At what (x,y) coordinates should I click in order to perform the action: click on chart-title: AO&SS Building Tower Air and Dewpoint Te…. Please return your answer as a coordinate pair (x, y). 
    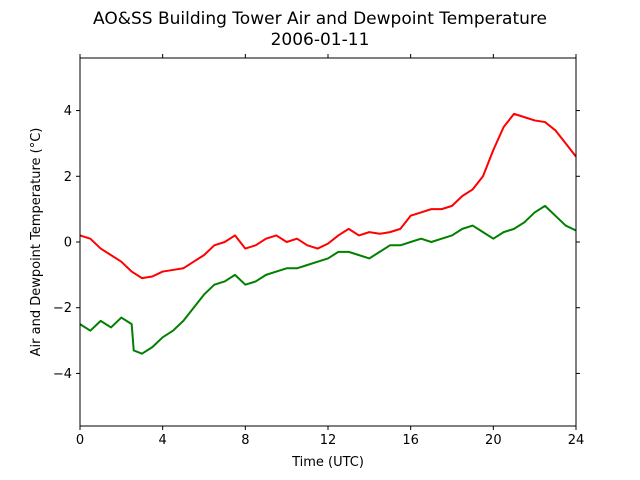
    Looking at the image, I should click on (320, 19).